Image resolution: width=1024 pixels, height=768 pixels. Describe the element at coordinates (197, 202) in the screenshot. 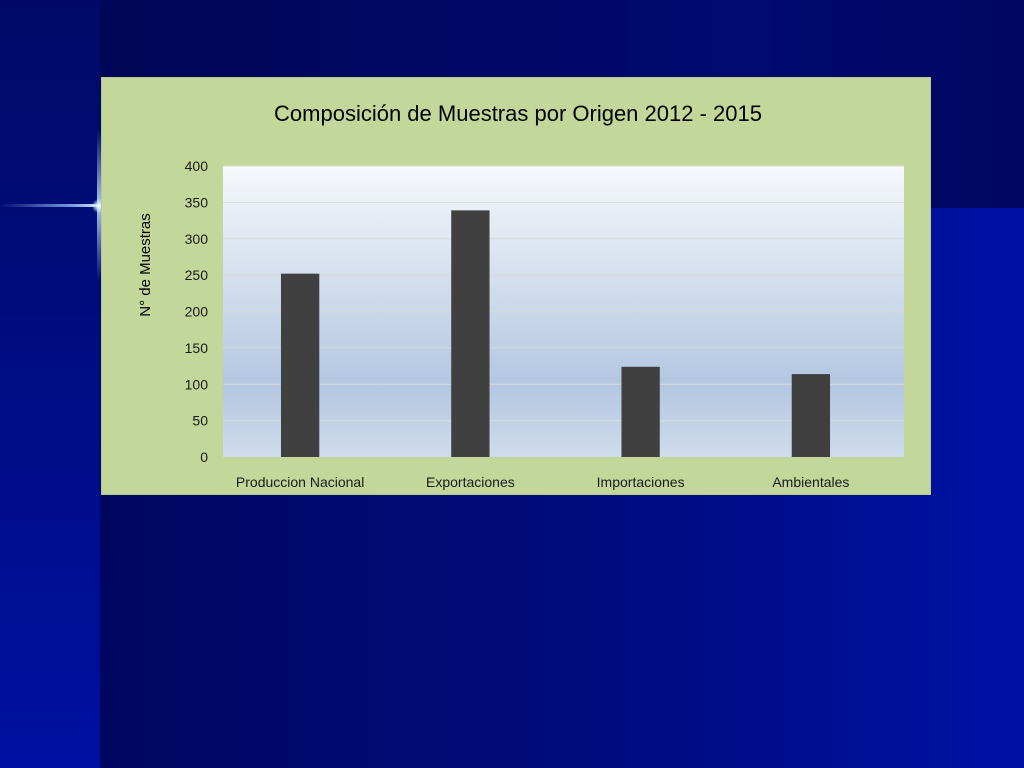

I see `y-tick-label: 350` at that location.